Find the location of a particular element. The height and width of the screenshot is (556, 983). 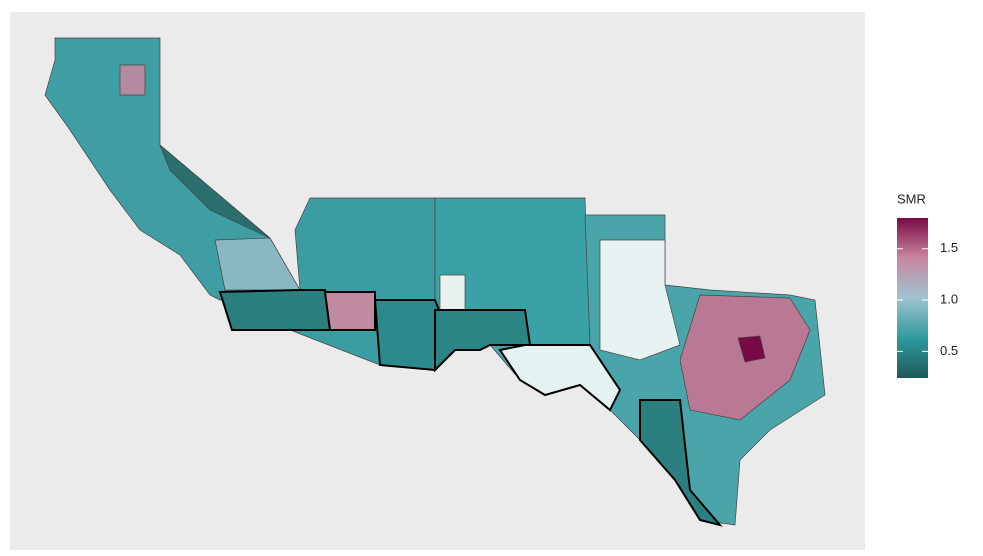

legend: SMR is located at coordinates (912, 284).